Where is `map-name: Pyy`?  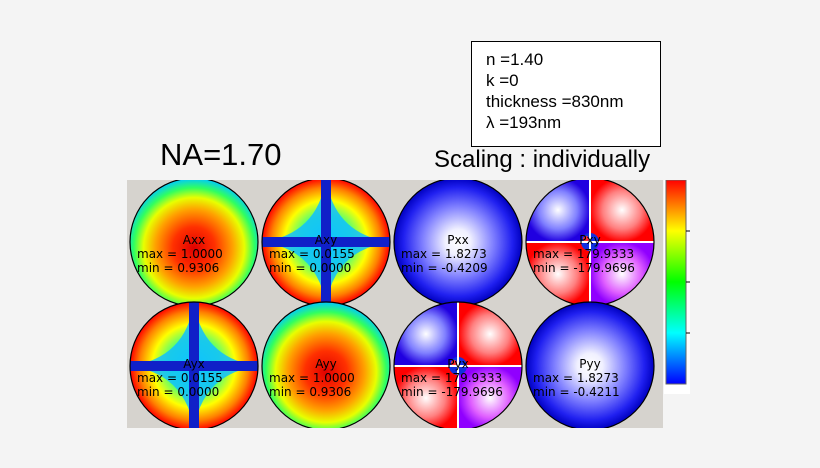
map-name: Pyy is located at coordinates (590, 364).